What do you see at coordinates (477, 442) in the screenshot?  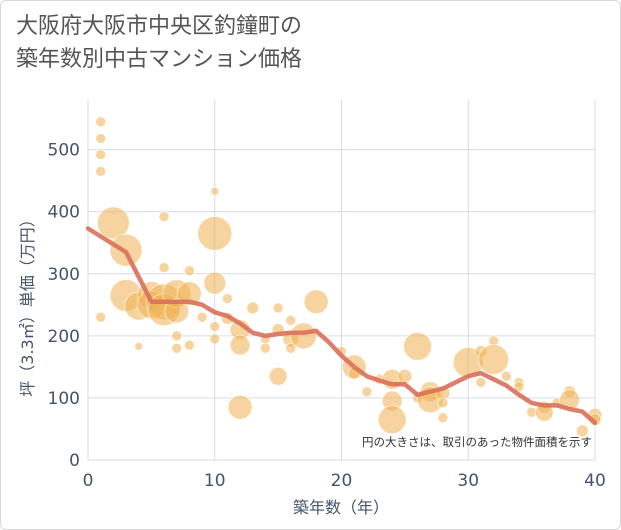 I see `size-annotation: 円の大きさは、取引のあった物件面積を示す` at bounding box center [477, 442].